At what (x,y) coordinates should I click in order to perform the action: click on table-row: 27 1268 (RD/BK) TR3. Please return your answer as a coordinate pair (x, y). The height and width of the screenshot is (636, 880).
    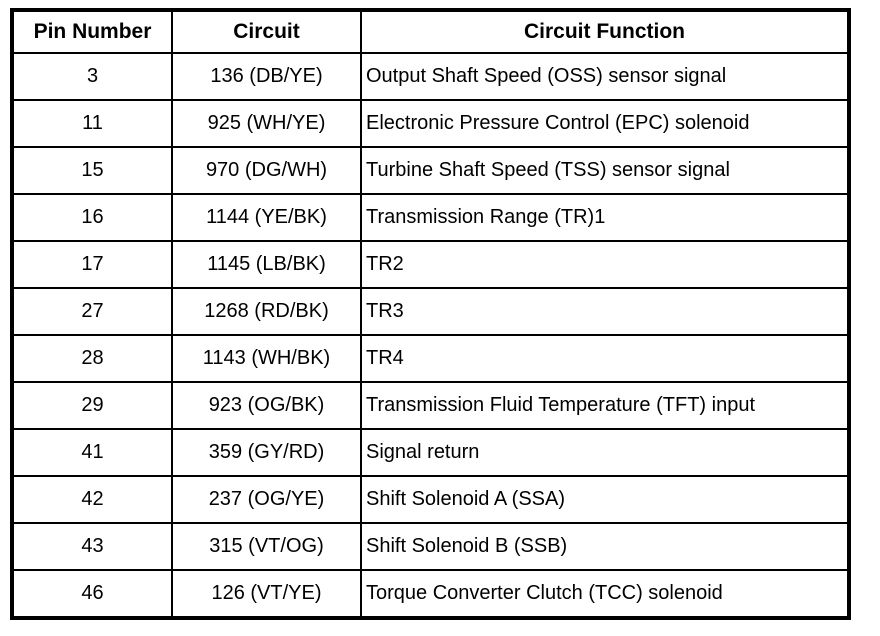
    Looking at the image, I should click on (430, 311).